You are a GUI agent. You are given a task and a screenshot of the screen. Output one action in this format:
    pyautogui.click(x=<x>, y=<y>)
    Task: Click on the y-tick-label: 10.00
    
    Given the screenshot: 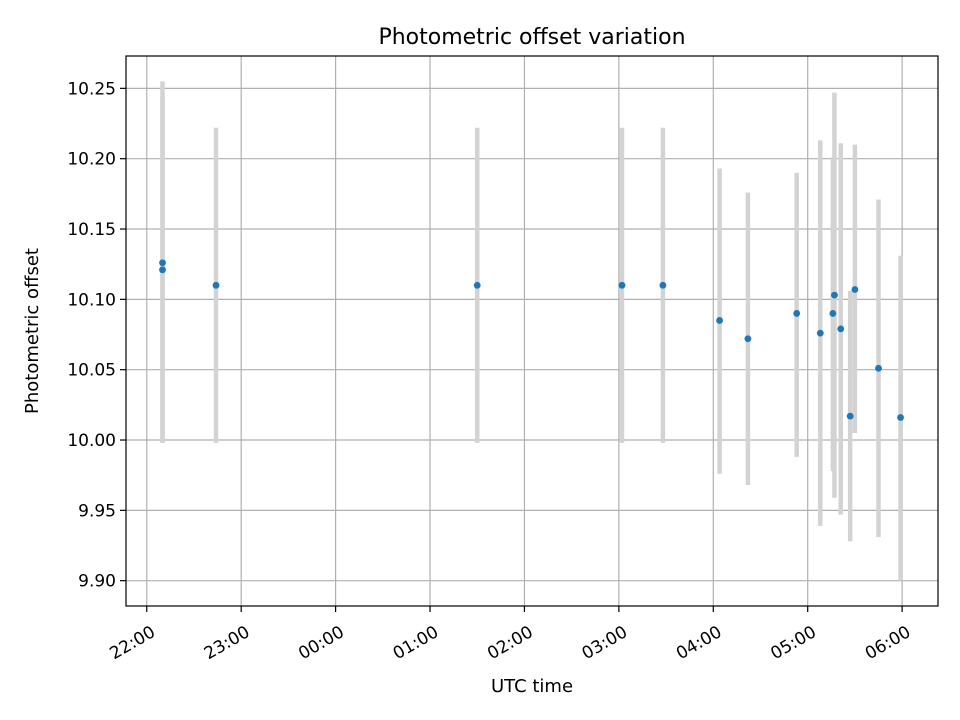 What is the action you would take?
    pyautogui.click(x=91, y=441)
    